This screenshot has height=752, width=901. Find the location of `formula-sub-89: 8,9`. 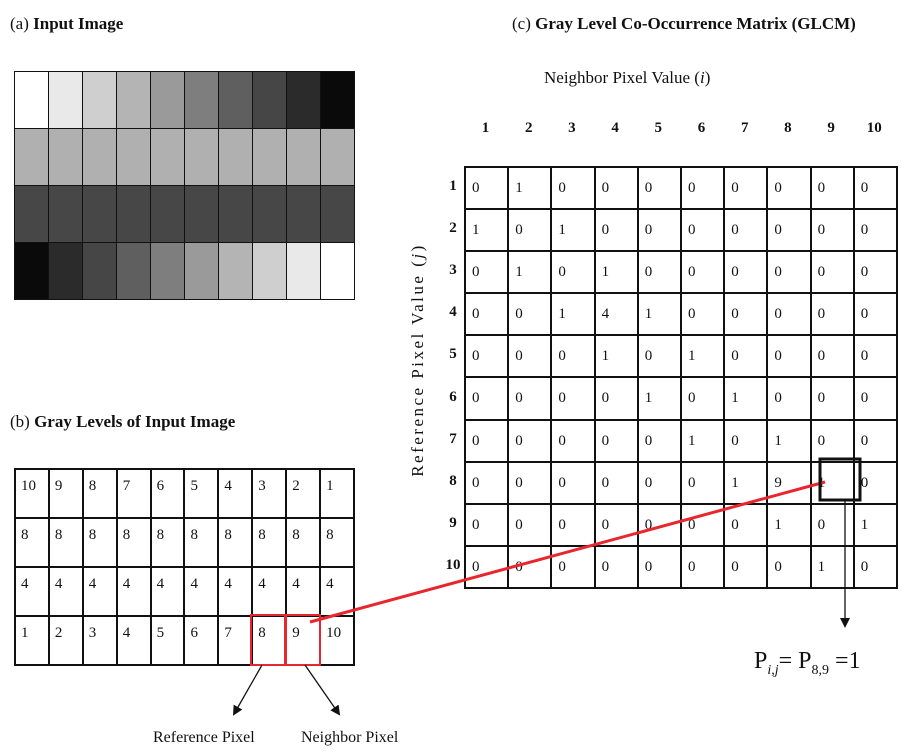

formula-sub-89: 8,9 is located at coordinates (820, 670).